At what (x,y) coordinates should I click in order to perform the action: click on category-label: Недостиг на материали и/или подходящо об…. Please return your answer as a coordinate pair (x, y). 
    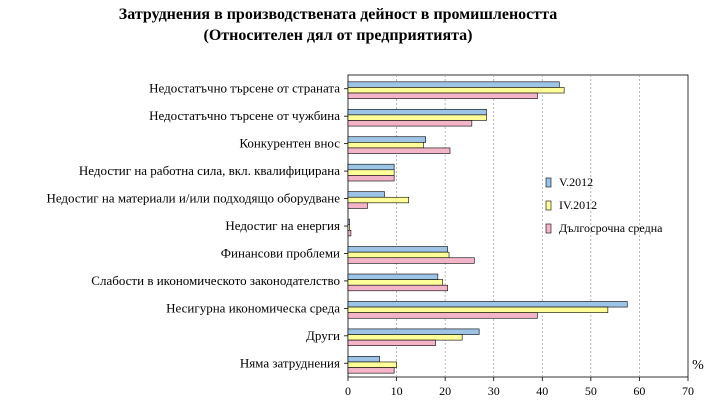
    Looking at the image, I should click on (193, 198).